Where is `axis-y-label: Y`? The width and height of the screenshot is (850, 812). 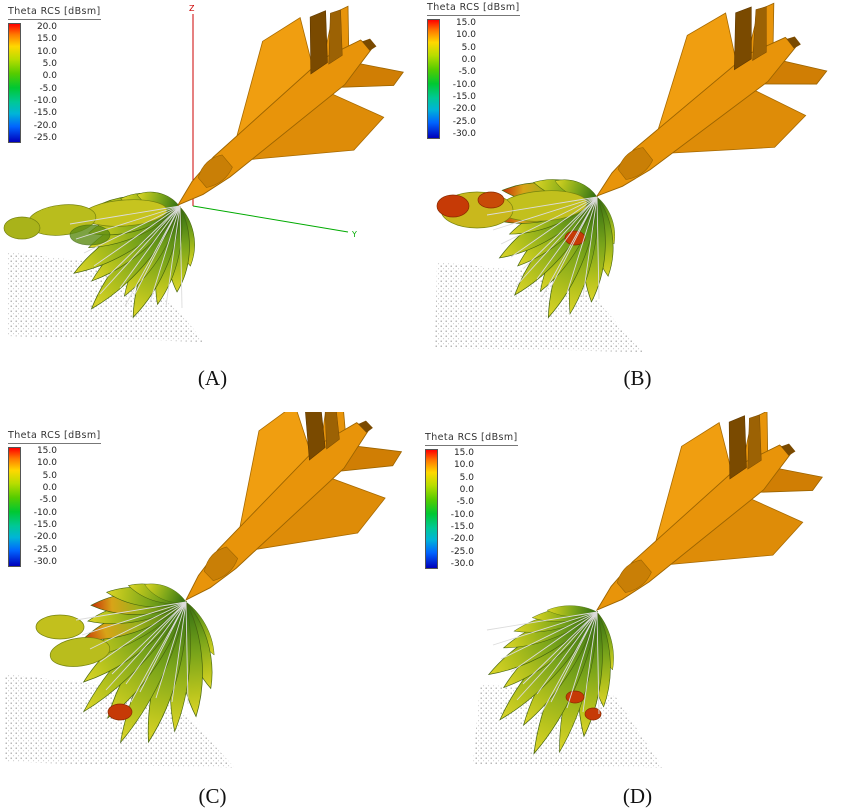 axis-y-label: Y is located at coordinates (354, 234).